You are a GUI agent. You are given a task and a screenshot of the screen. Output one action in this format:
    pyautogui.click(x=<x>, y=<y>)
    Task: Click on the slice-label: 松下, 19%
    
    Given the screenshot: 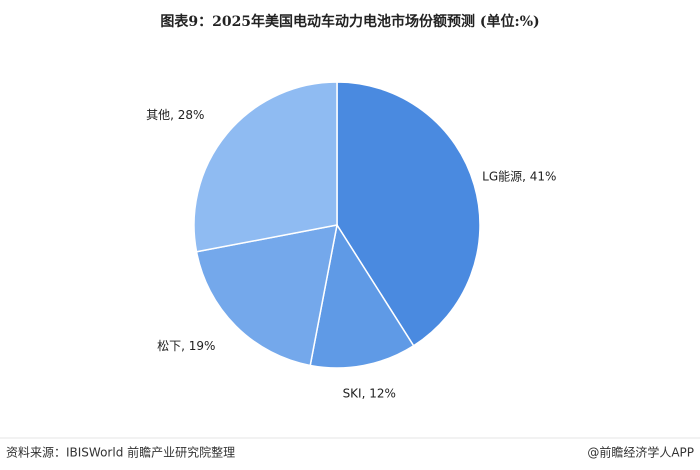 What is the action you would take?
    pyautogui.click(x=186, y=346)
    